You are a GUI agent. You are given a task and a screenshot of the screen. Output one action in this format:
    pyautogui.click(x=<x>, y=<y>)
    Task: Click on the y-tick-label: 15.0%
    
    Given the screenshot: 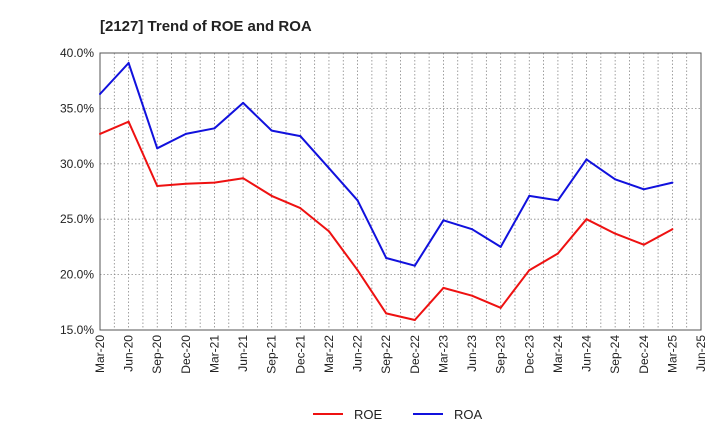 What is the action you would take?
    pyautogui.click(x=77, y=330)
    